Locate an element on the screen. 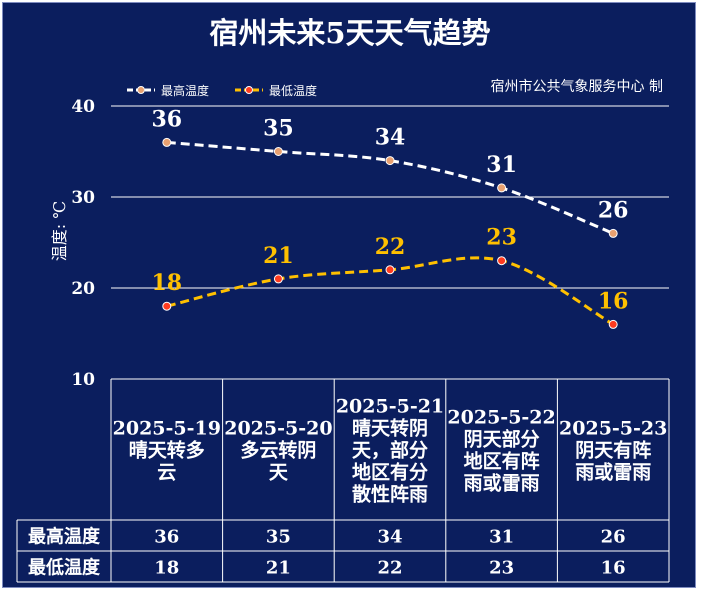 The width and height of the screenshot is (701, 593). legend-item: 最高温度 is located at coordinates (168, 90).